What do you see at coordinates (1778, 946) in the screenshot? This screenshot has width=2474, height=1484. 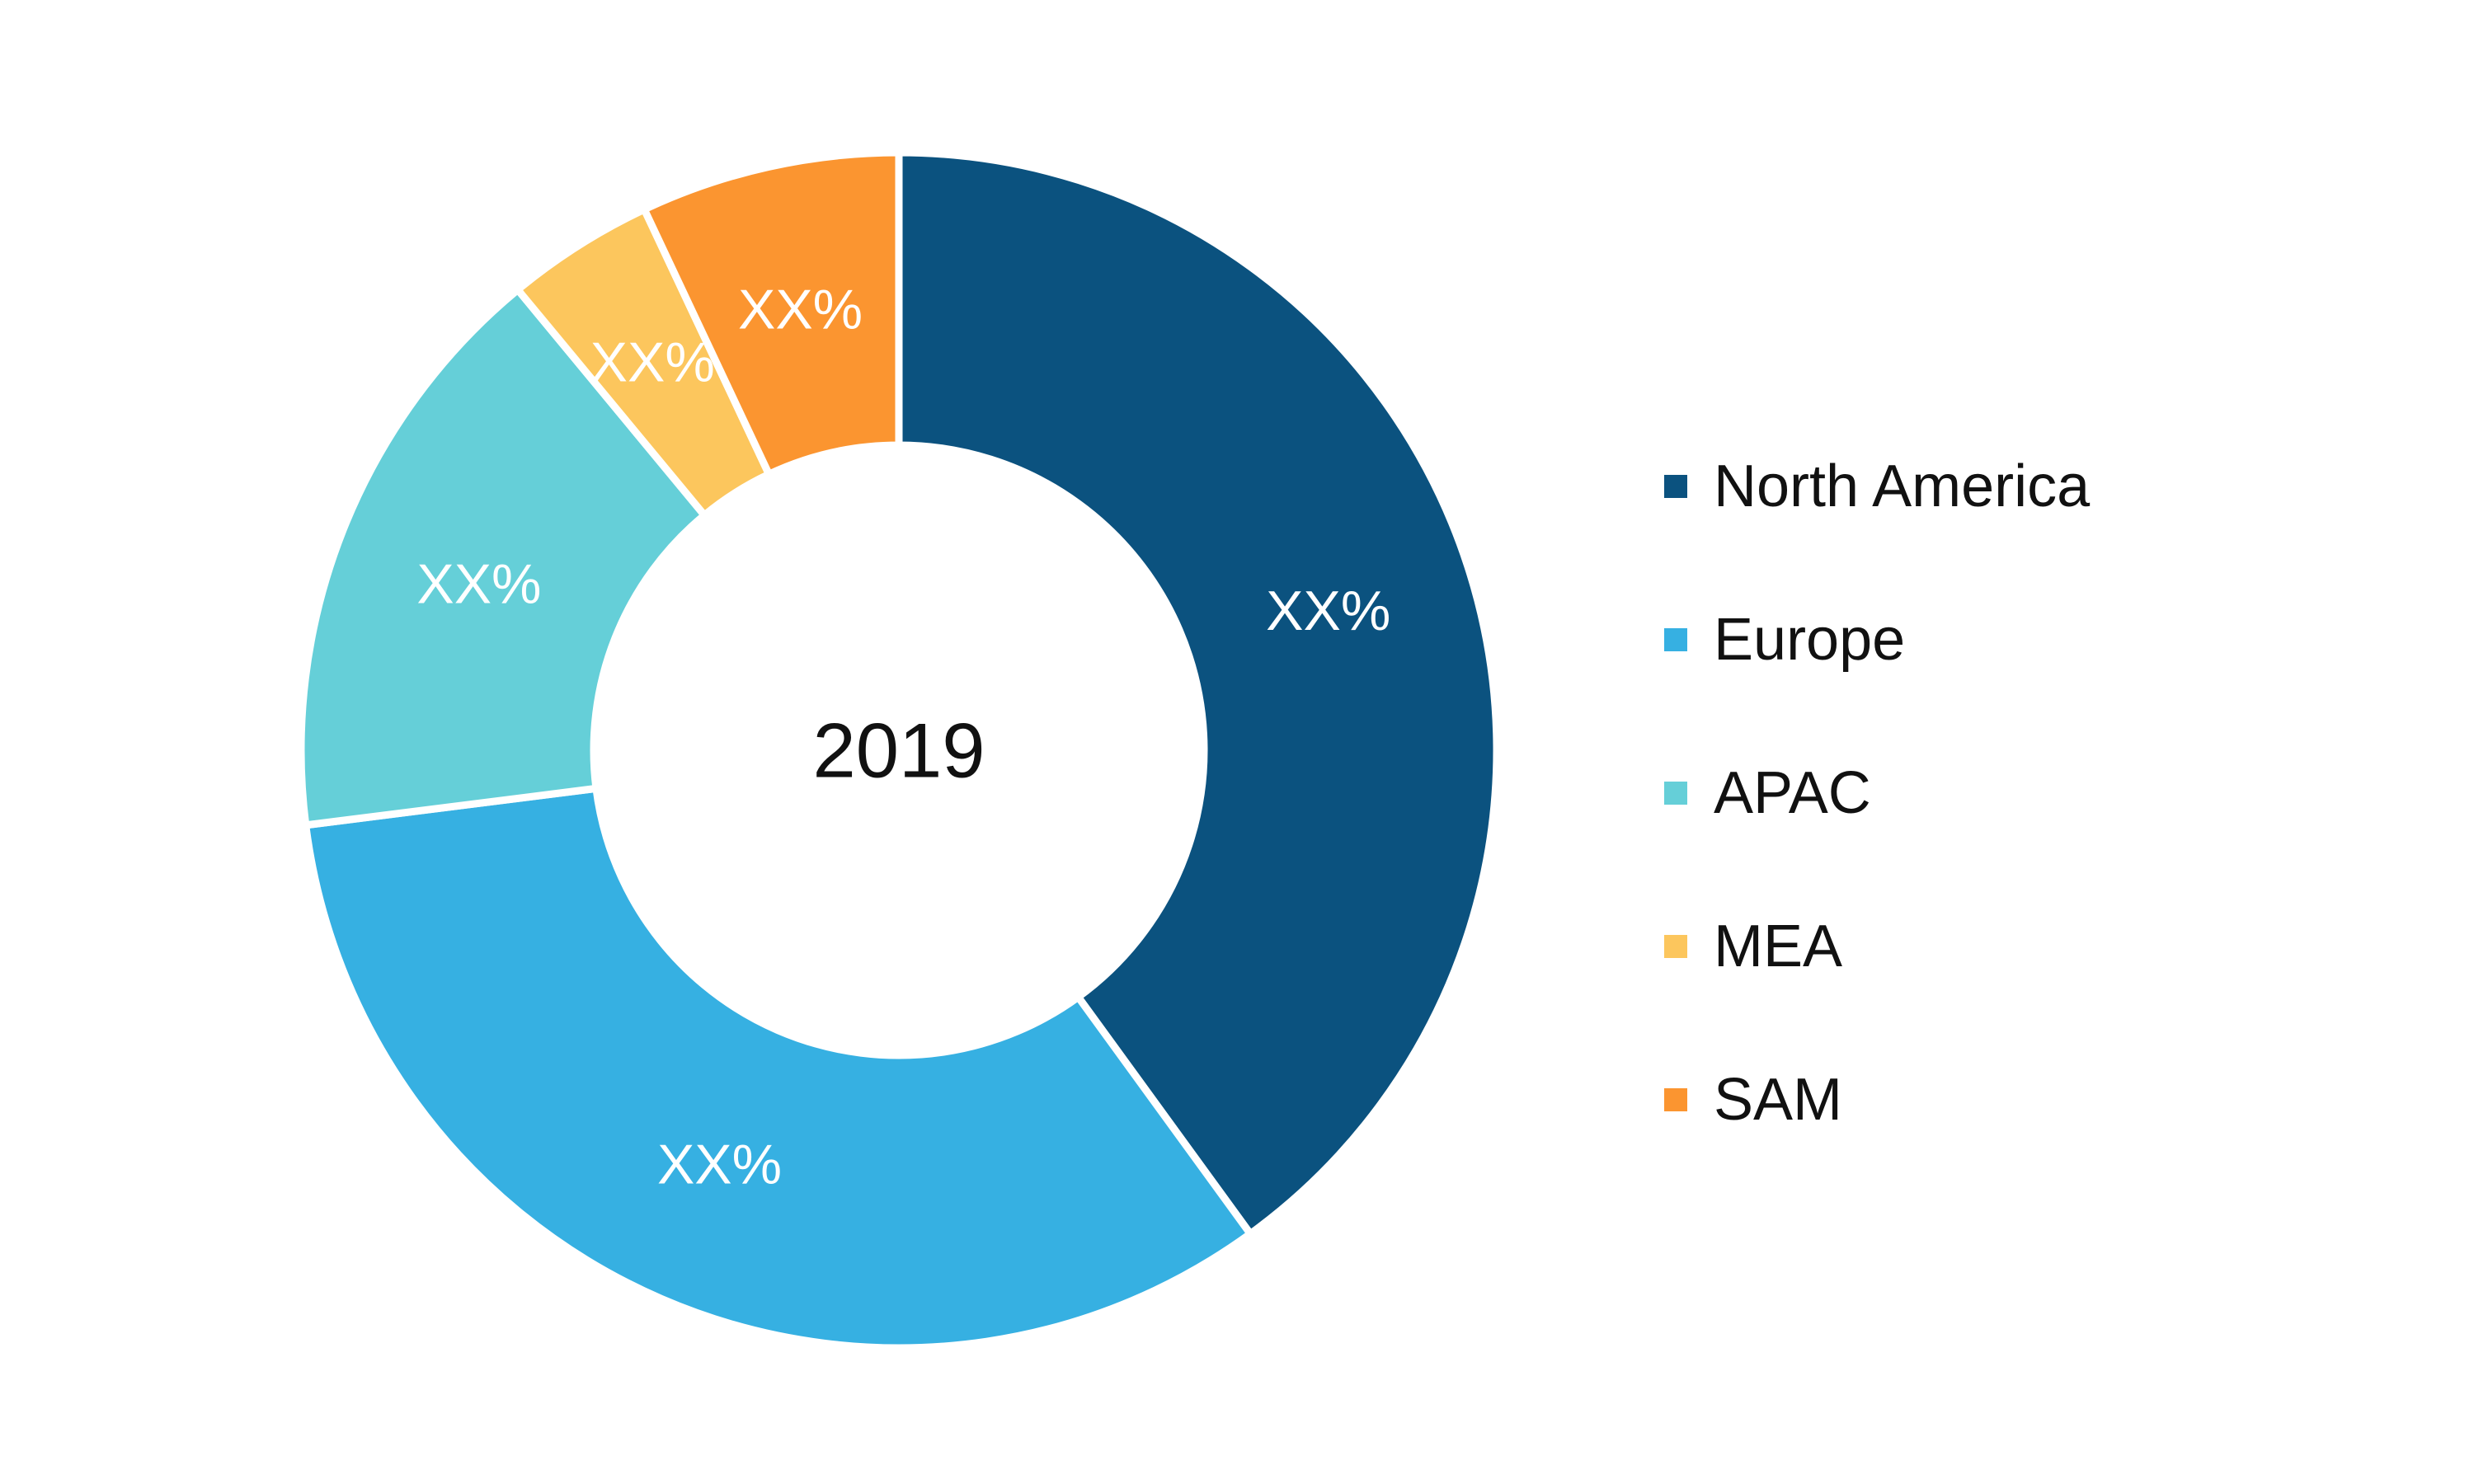 I see `legend-label: MEA` at bounding box center [1778, 946].